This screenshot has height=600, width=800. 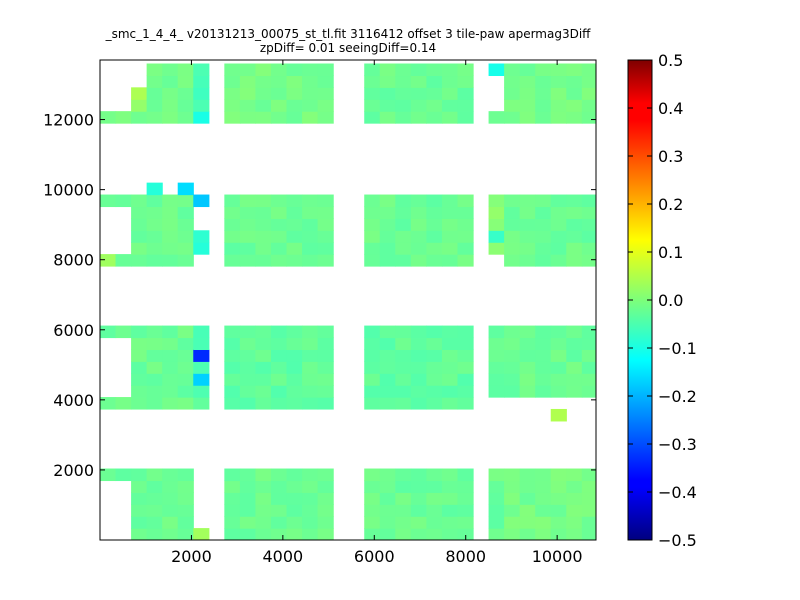 I want to click on y-tick-label: 12000, so click(x=68, y=120).